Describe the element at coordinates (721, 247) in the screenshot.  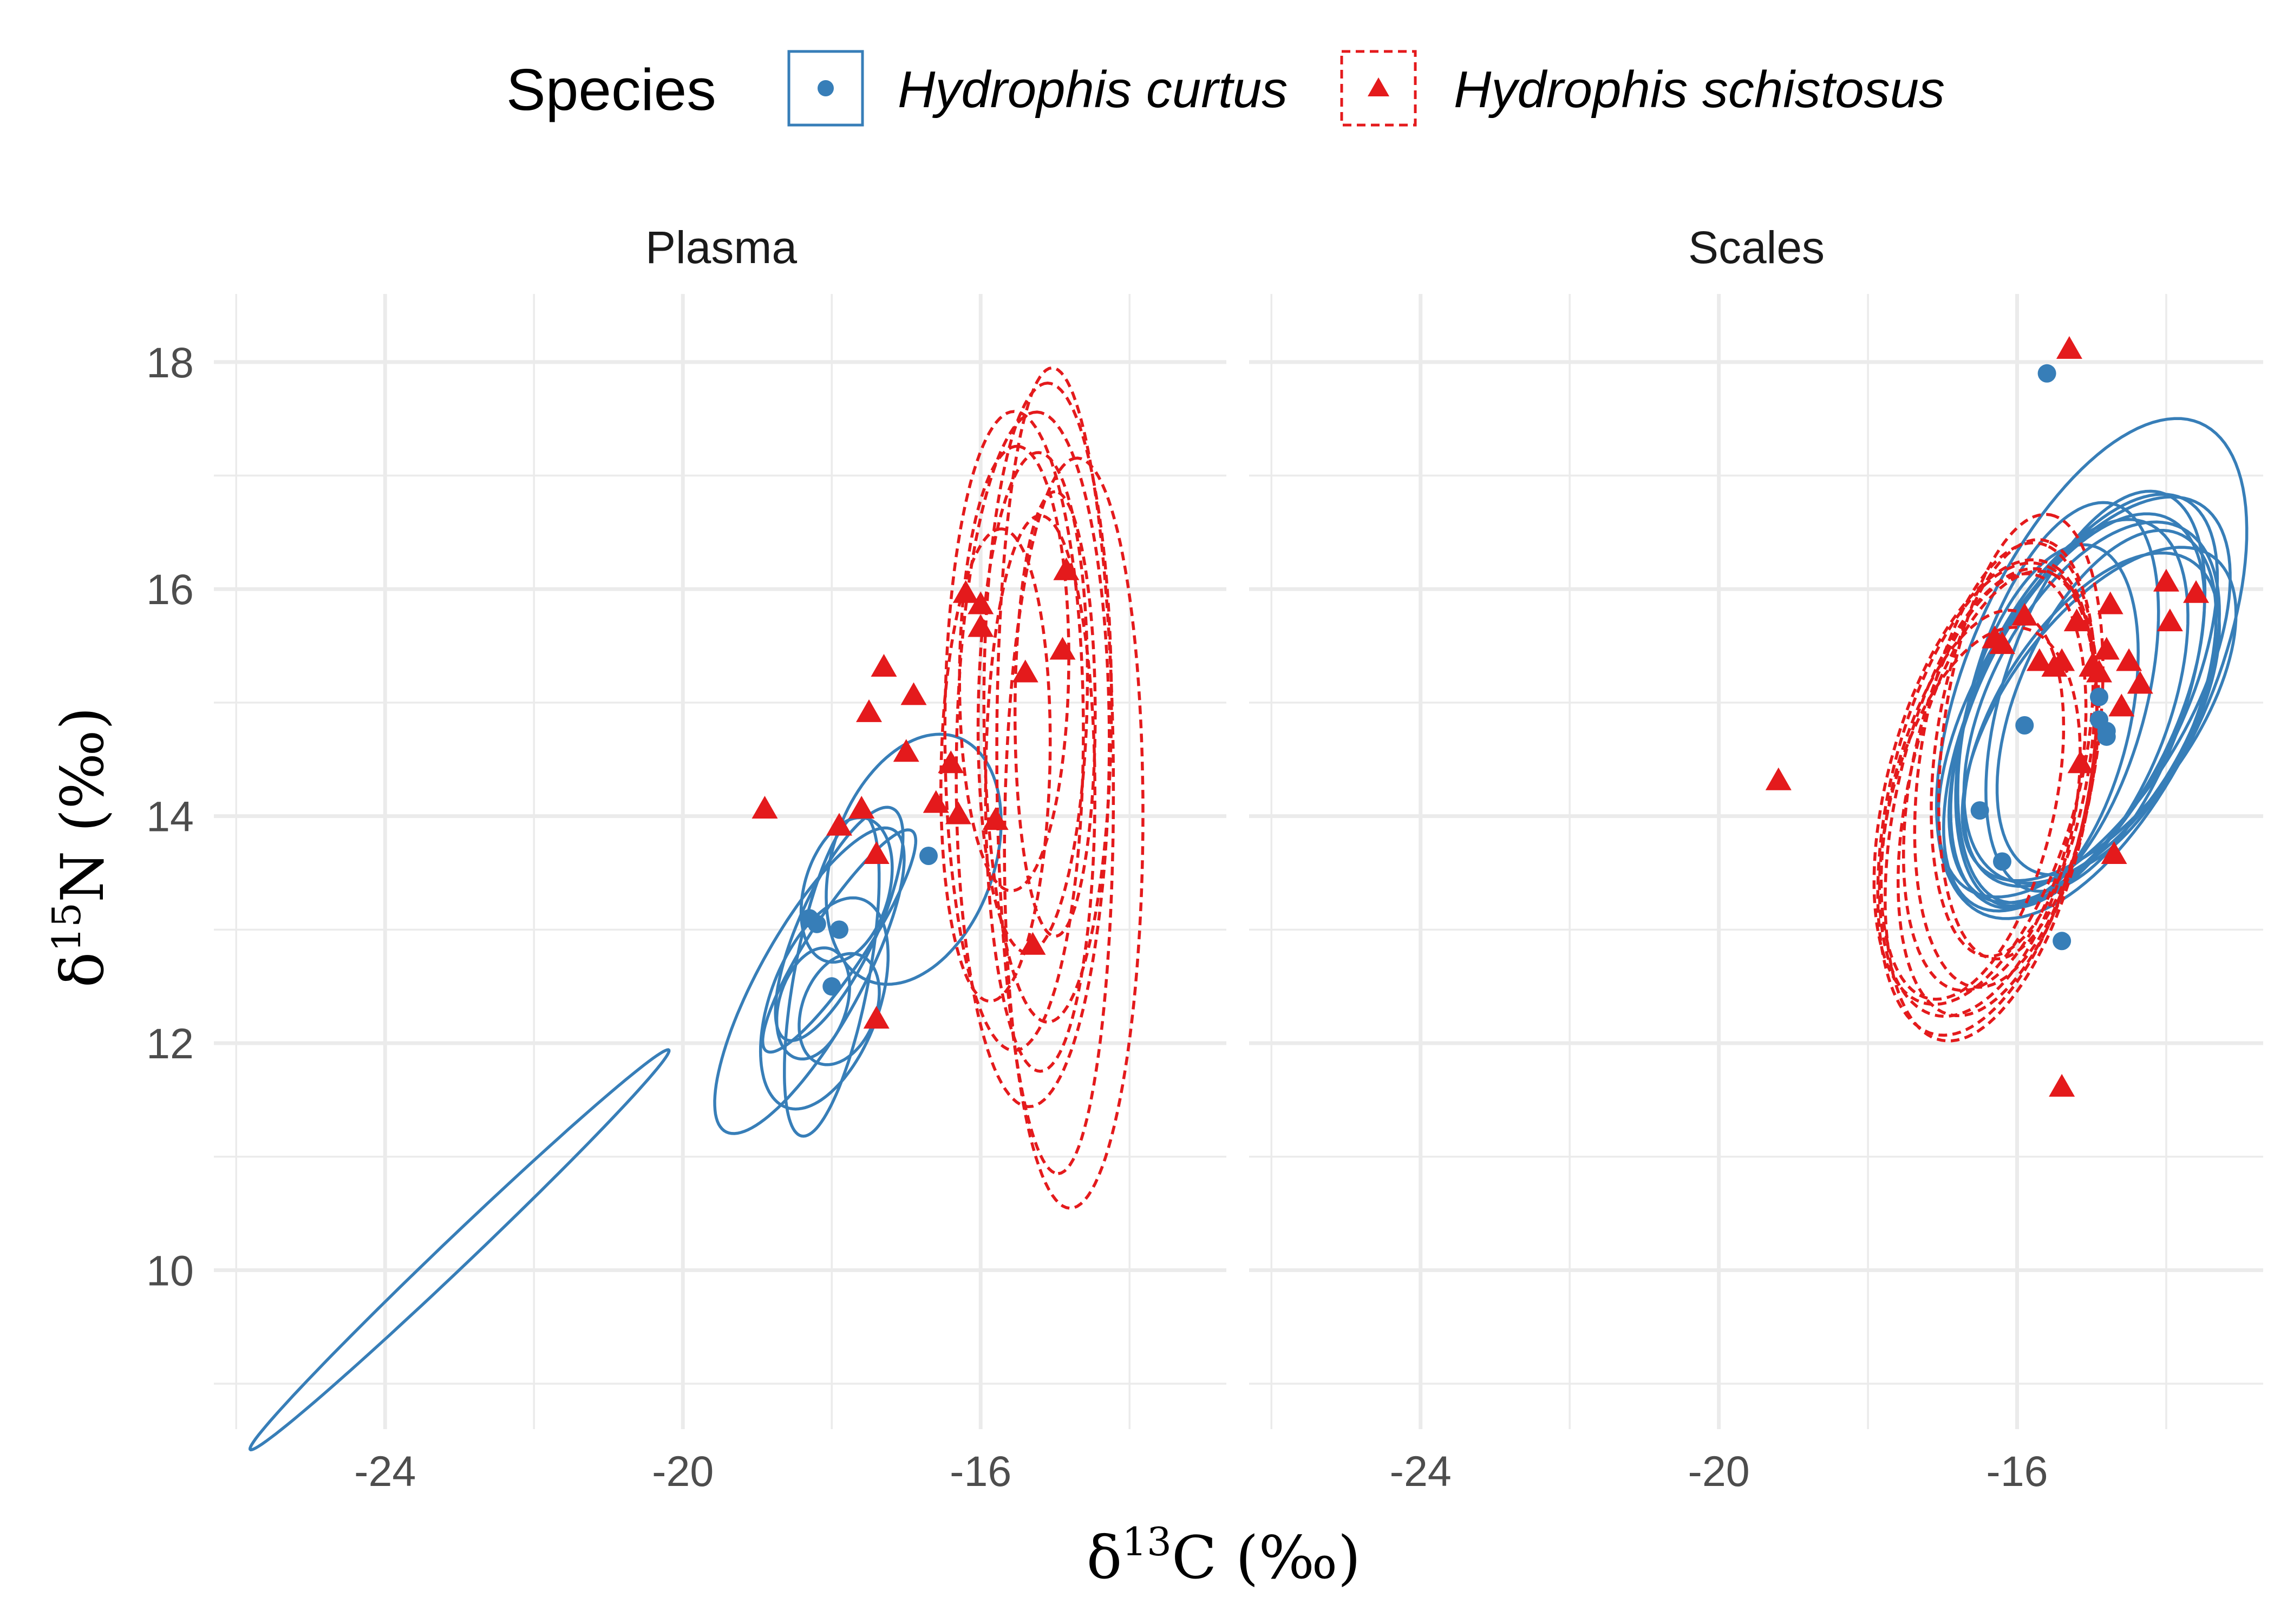
I see `panel-title-plasma: Plasma` at that location.